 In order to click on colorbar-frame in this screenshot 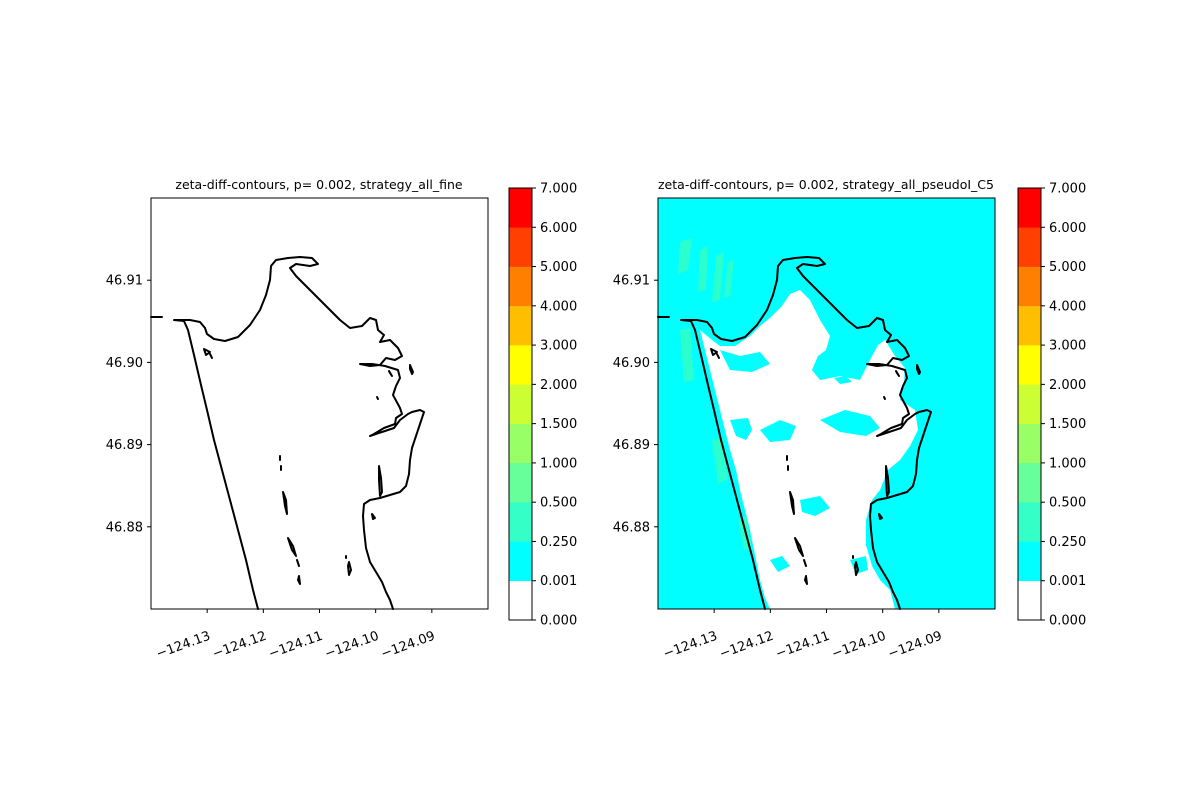, I will do `click(520, 404)`.